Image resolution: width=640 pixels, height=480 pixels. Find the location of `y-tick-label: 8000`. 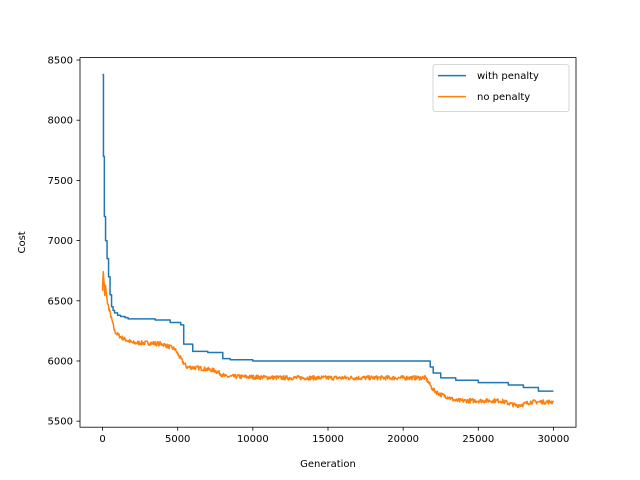

y-tick-label: 8000 is located at coordinates (60, 121).